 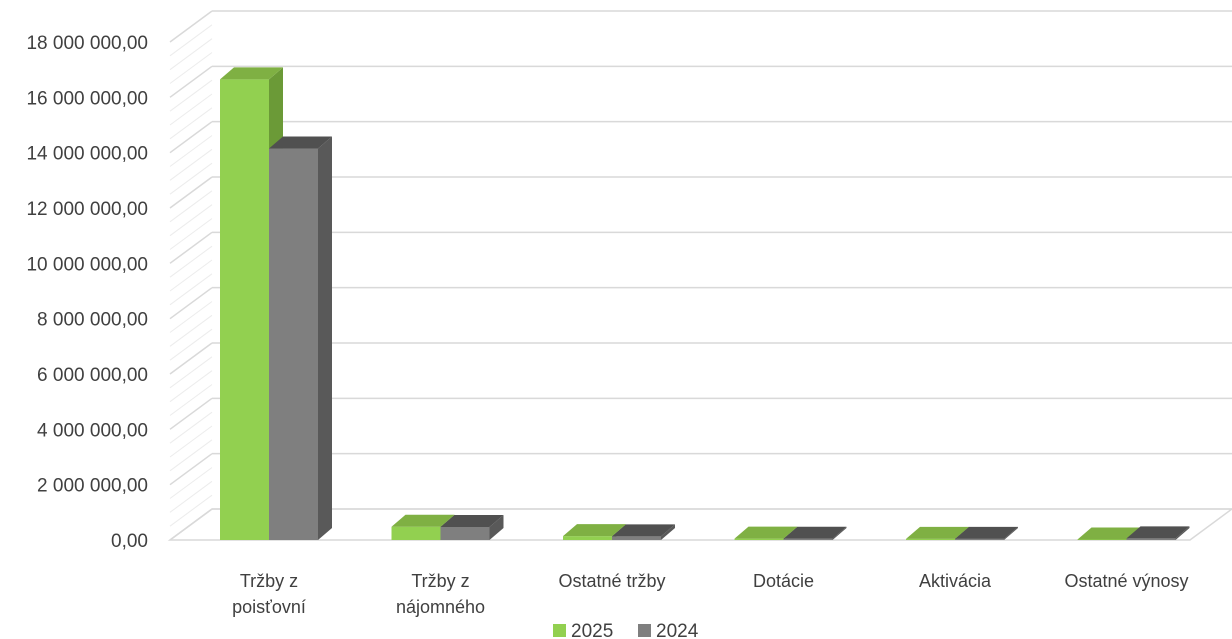 What do you see at coordinates (269, 607) in the screenshot?
I see `x-category-label-line: poisťovní` at bounding box center [269, 607].